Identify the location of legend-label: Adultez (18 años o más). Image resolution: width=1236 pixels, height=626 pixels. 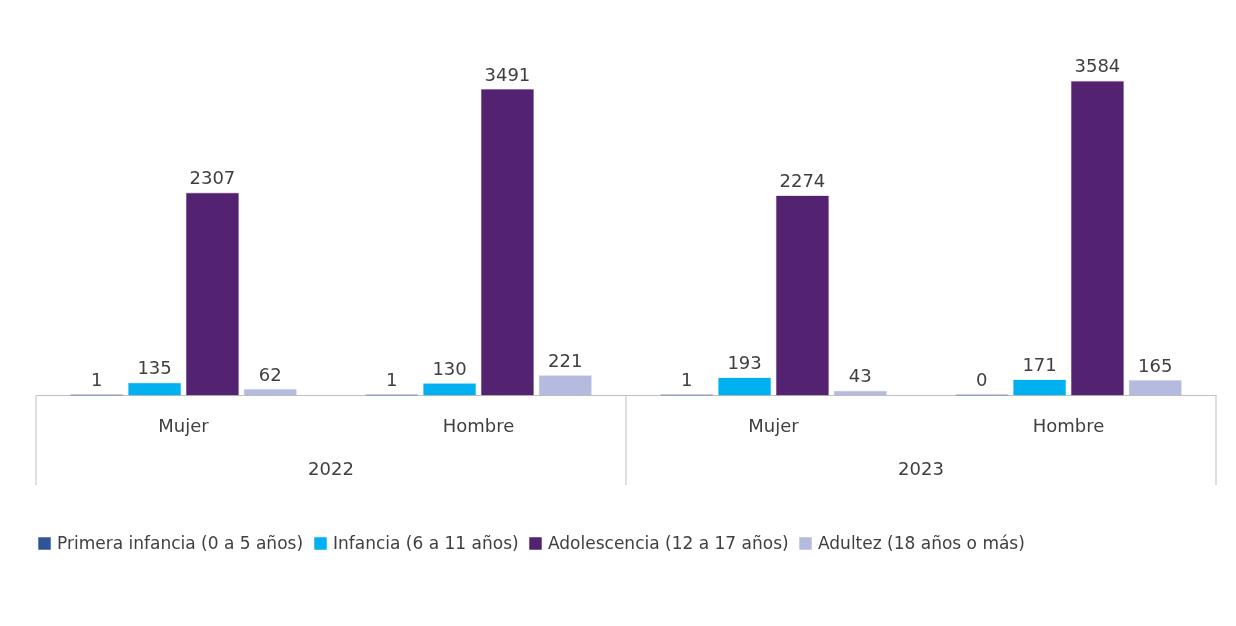
(921, 542).